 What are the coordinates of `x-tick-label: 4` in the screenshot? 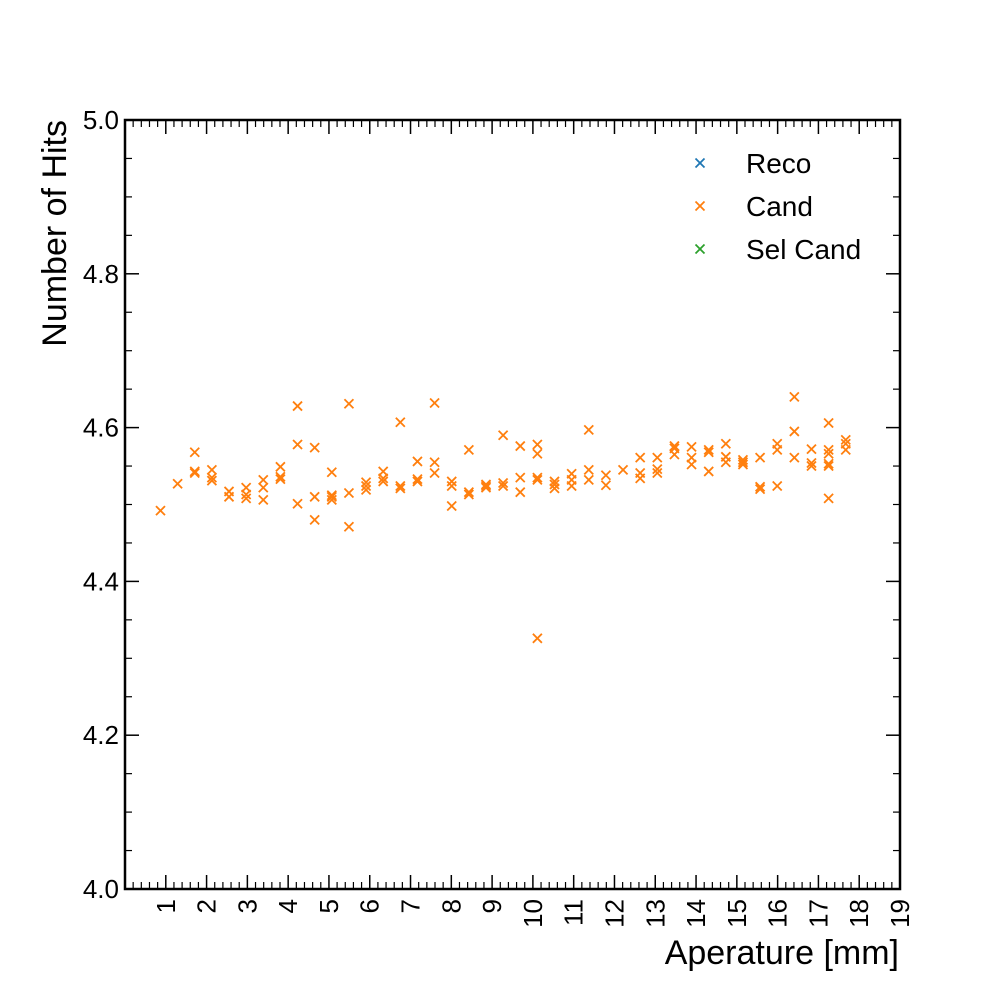 It's located at (288, 906).